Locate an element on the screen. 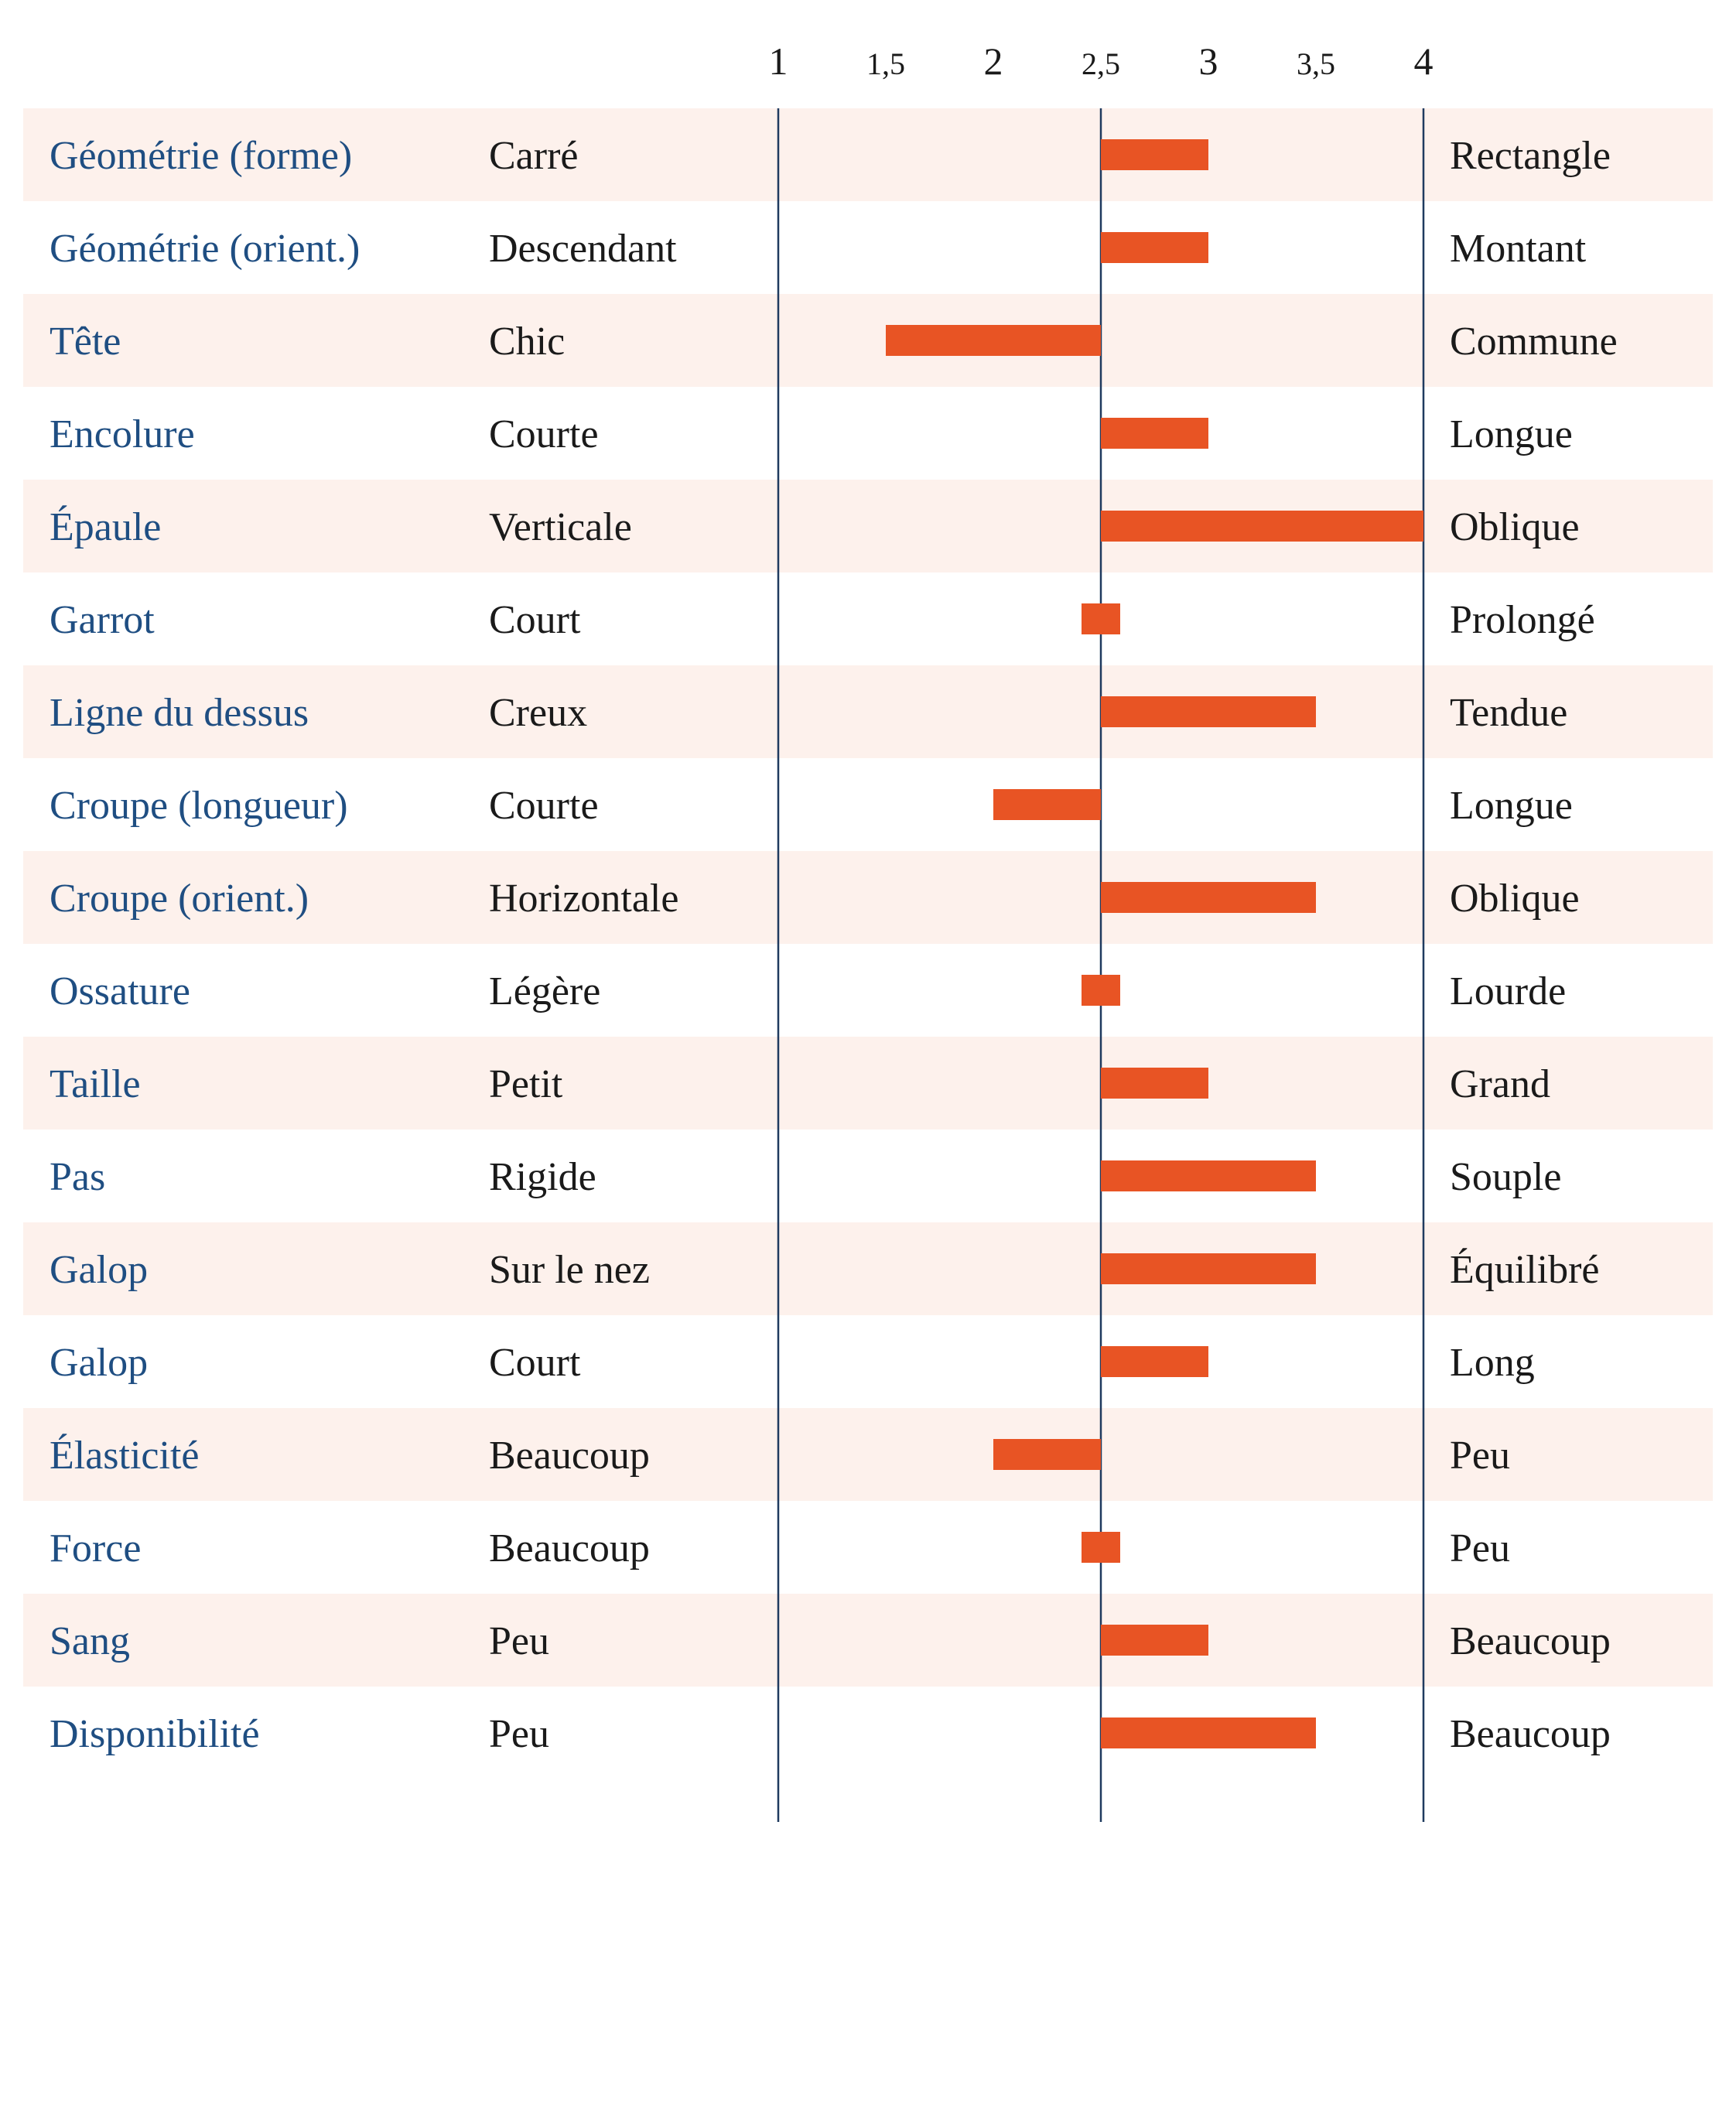 This screenshot has width=1736, height=2102. high-pole-label: Montant is located at coordinates (1518, 249).